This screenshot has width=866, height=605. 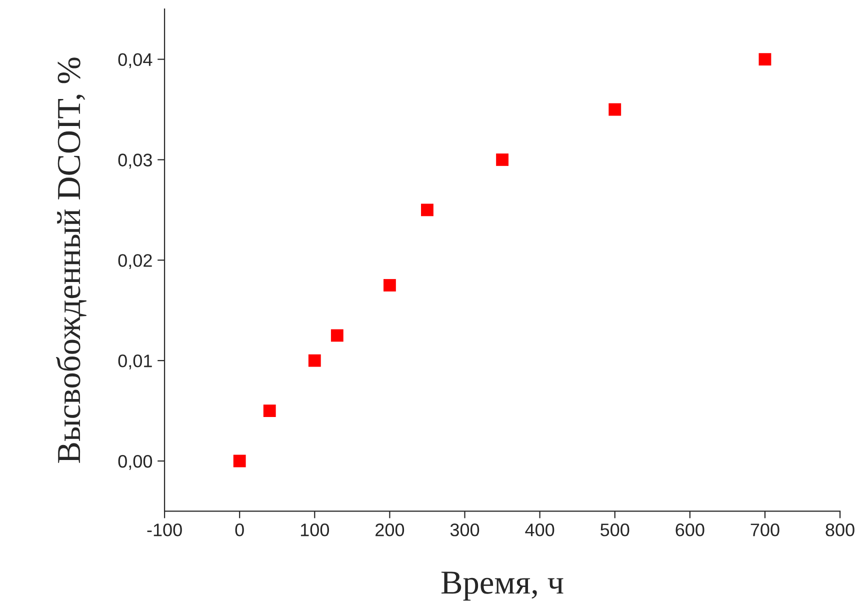 I want to click on y-tick-label: 0,01, so click(x=135, y=362).